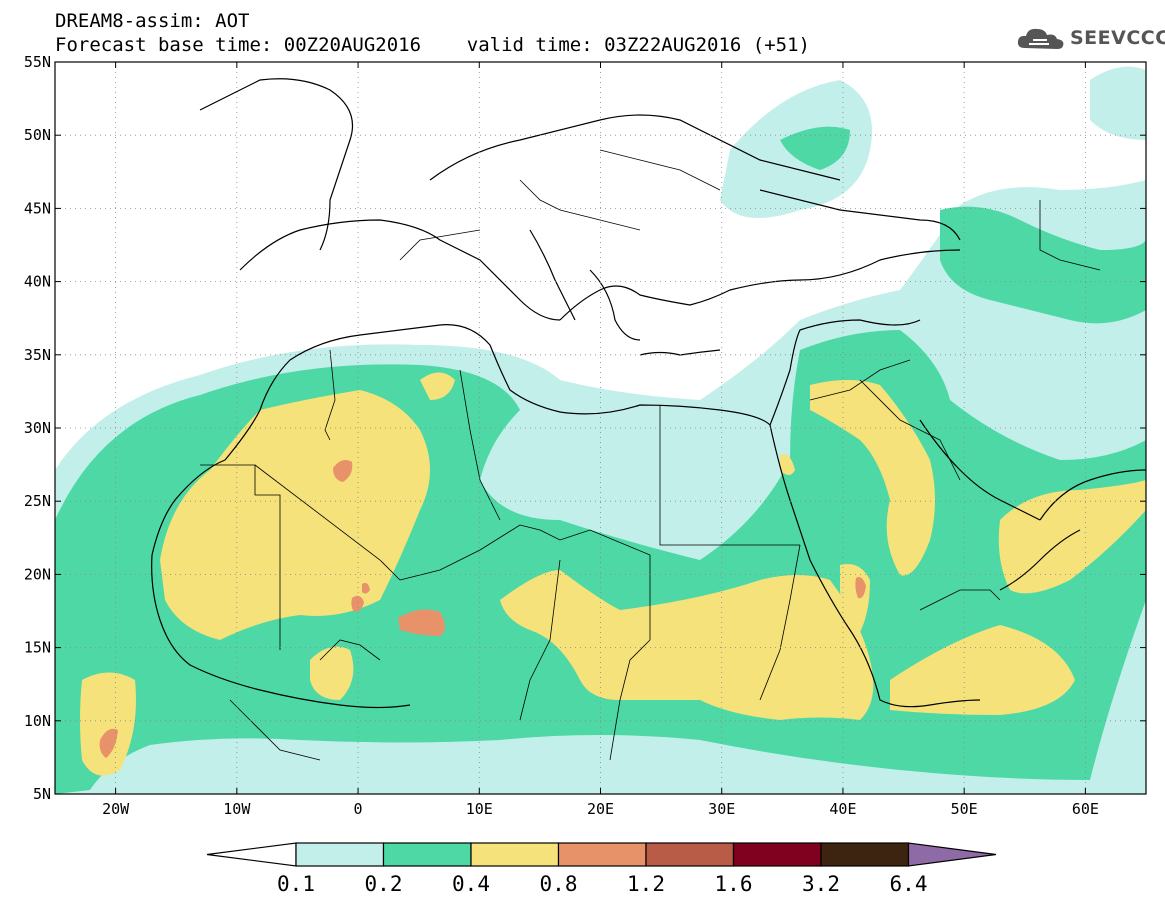 The image size is (1165, 905). Describe the element at coordinates (37, 282) in the screenshot. I see `lat-tick-label: 40N` at that location.